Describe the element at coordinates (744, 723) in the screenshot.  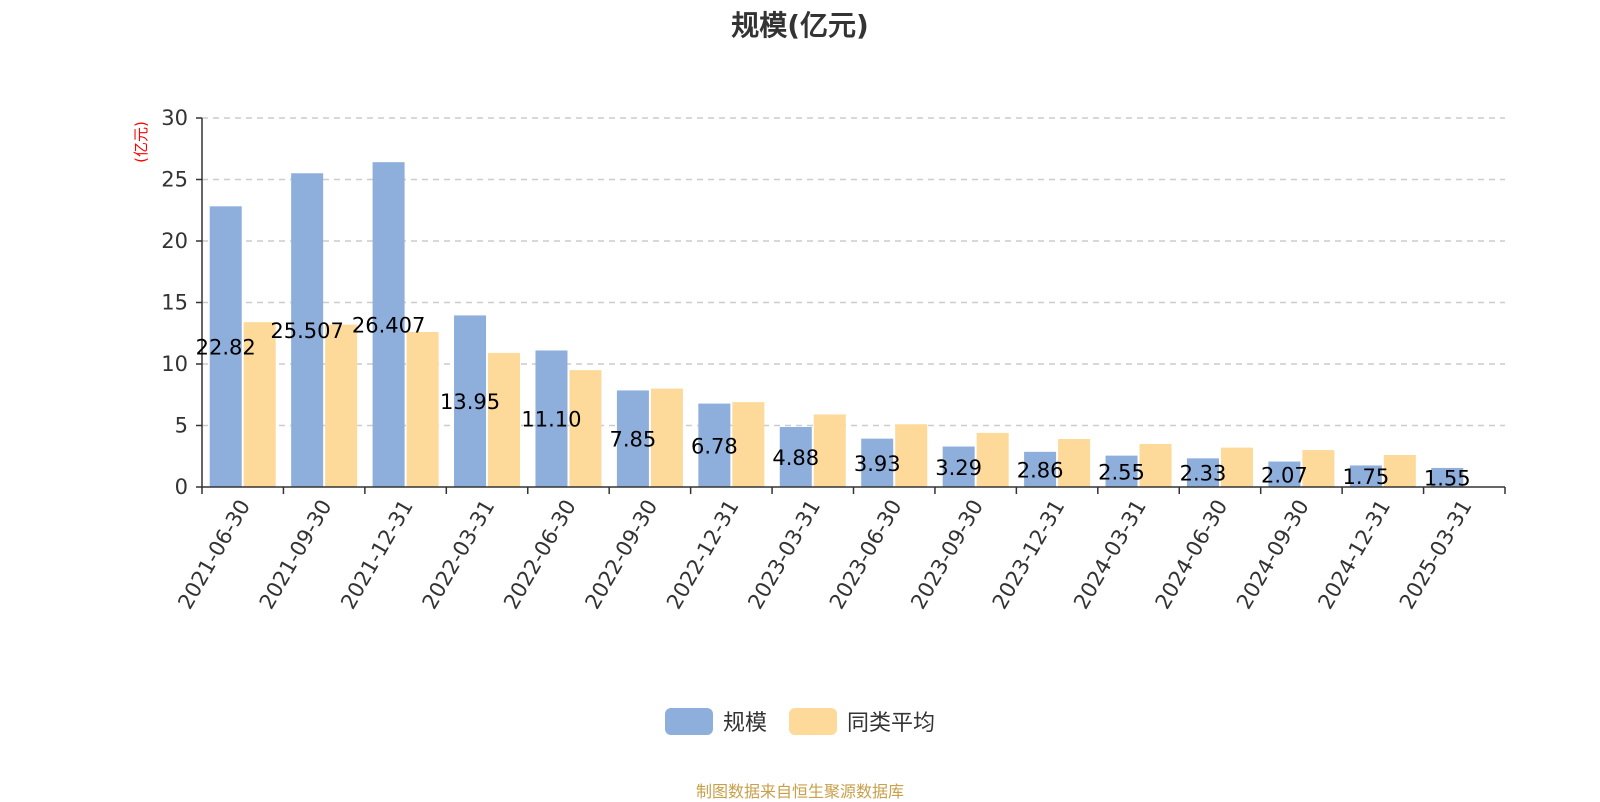
I see `legend-label-scale: 规模` at that location.